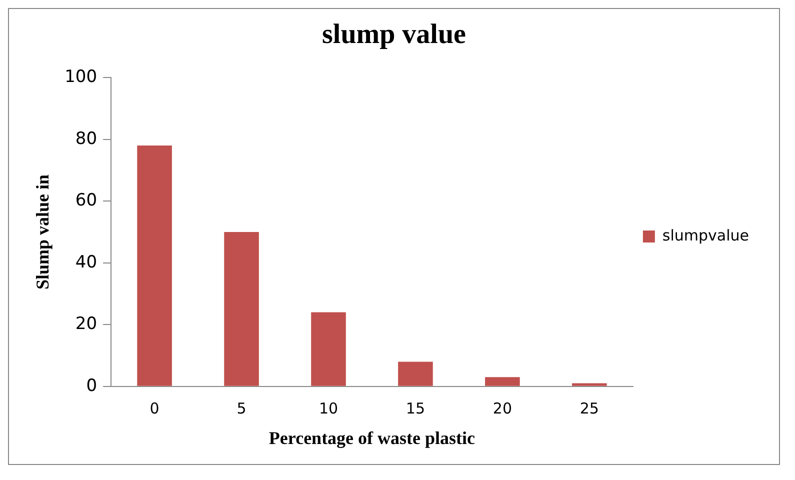  Describe the element at coordinates (42, 232) in the screenshot. I see `y-axis-title: Slump value in` at that location.